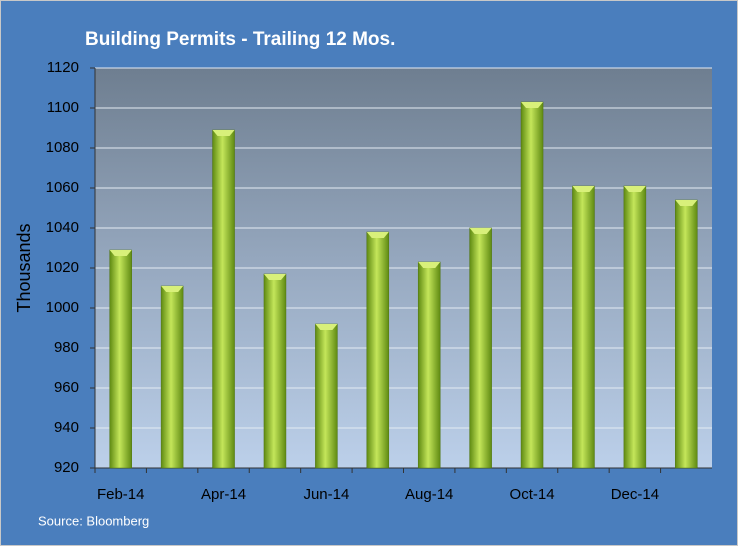  I want to click on x-tick-label: Aug-14, so click(429, 494).